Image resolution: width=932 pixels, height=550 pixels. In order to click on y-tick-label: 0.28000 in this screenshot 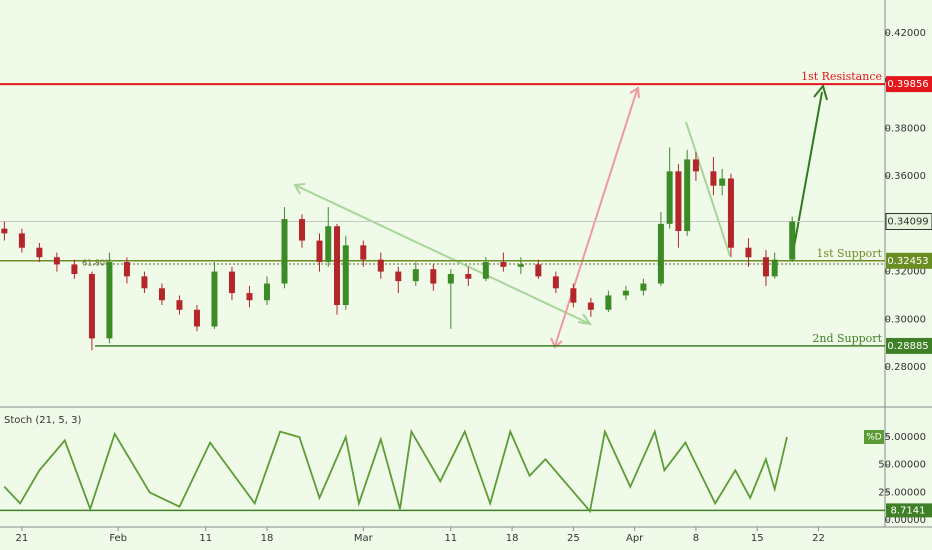, I will do `click(905, 367)`.